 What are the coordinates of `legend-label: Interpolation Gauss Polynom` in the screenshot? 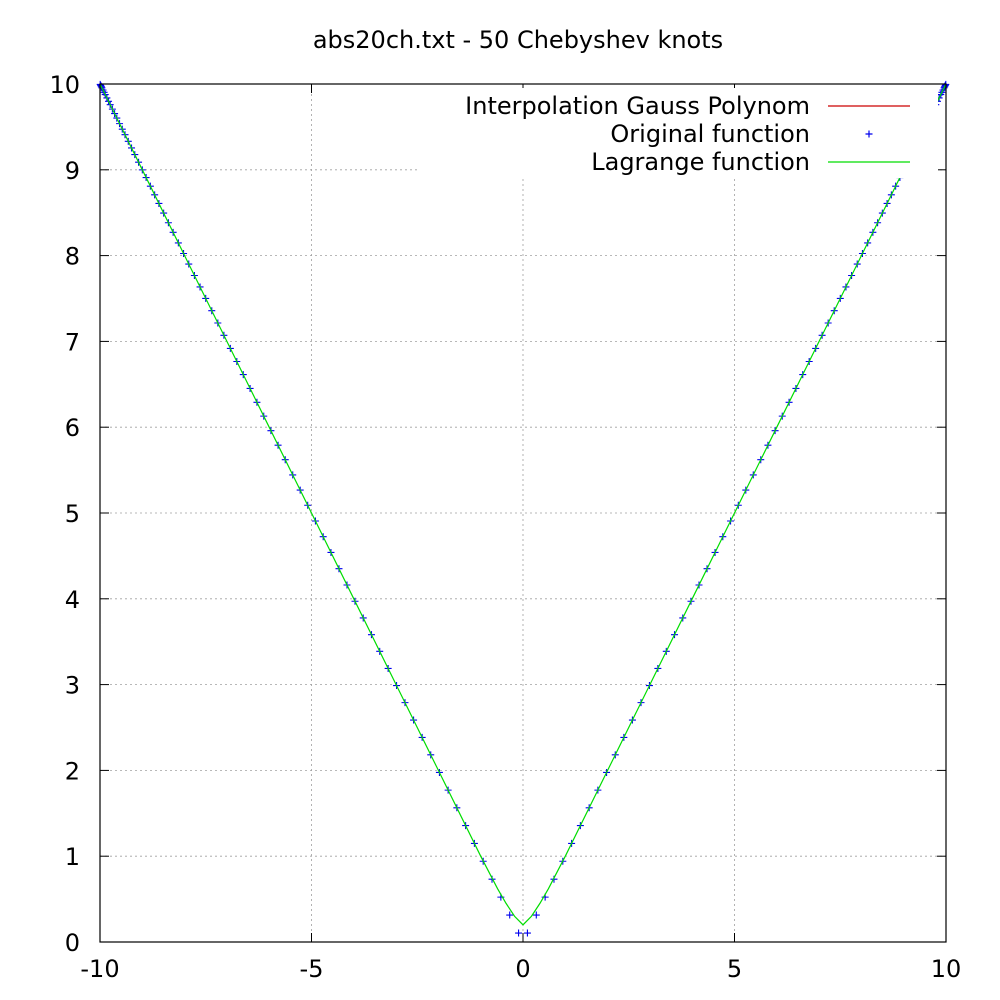 It's located at (637, 106).